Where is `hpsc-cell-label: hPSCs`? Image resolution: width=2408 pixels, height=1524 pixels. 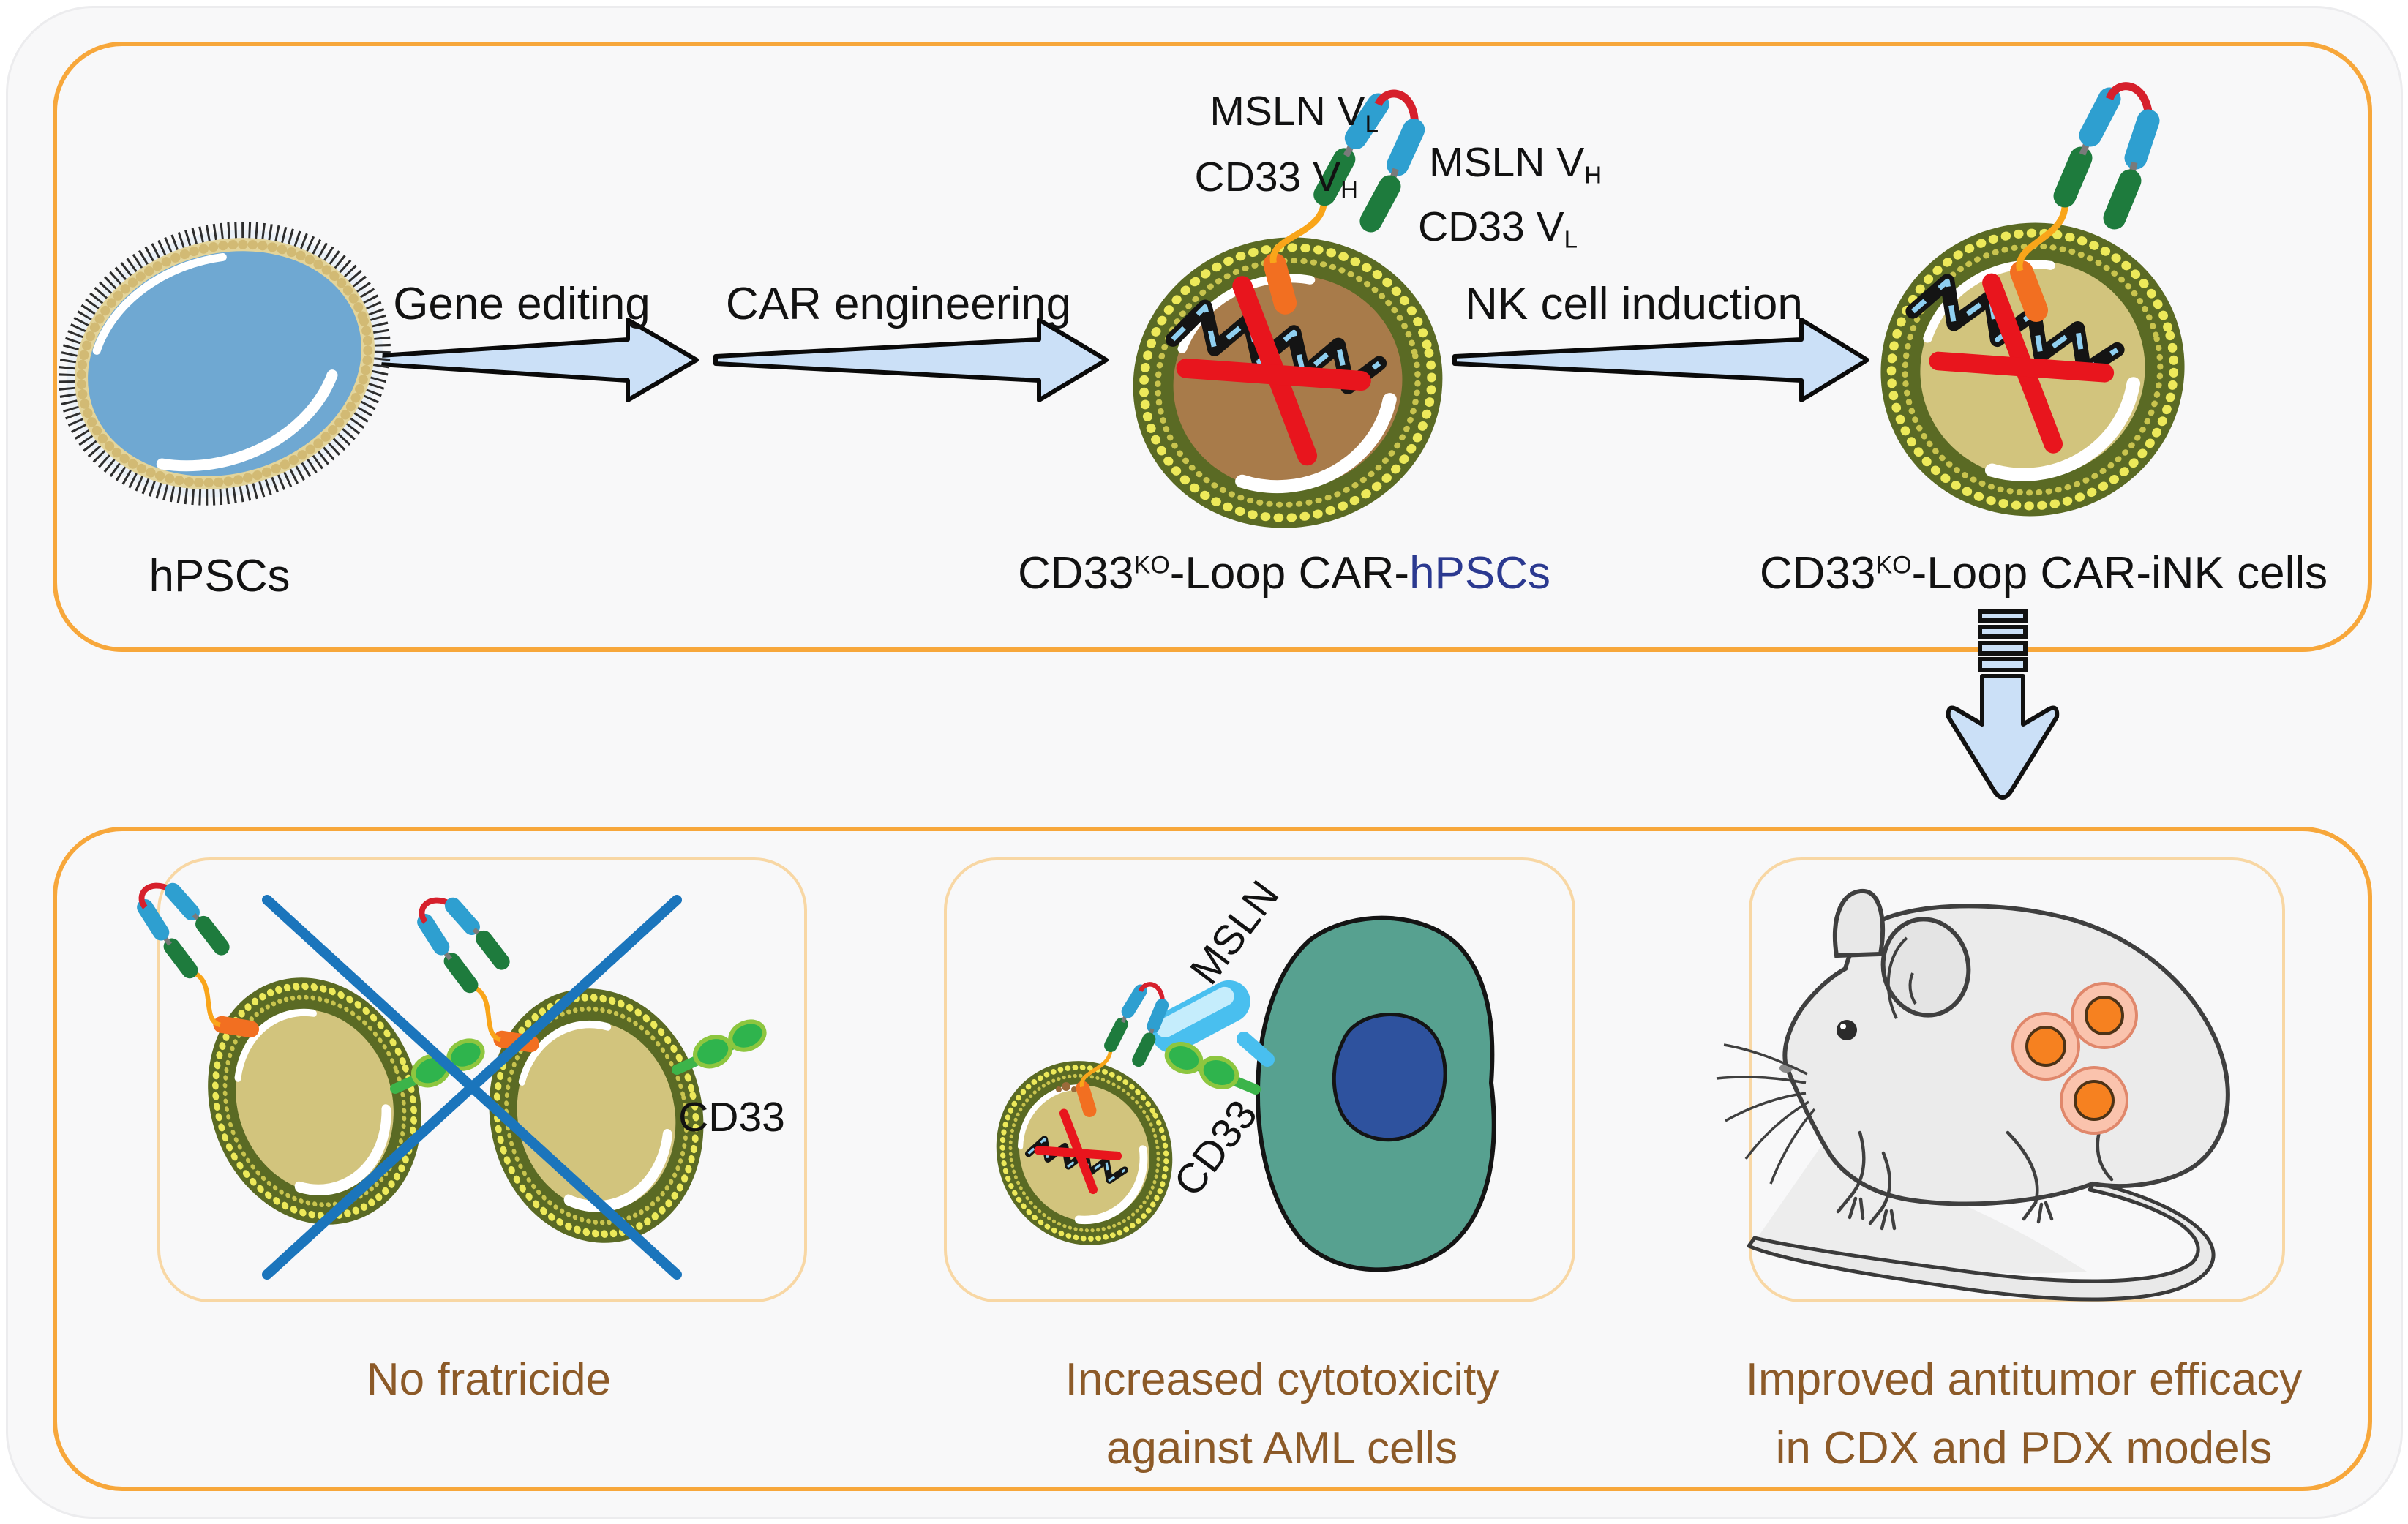 hpsc-cell-label: hPSCs is located at coordinates (219, 576).